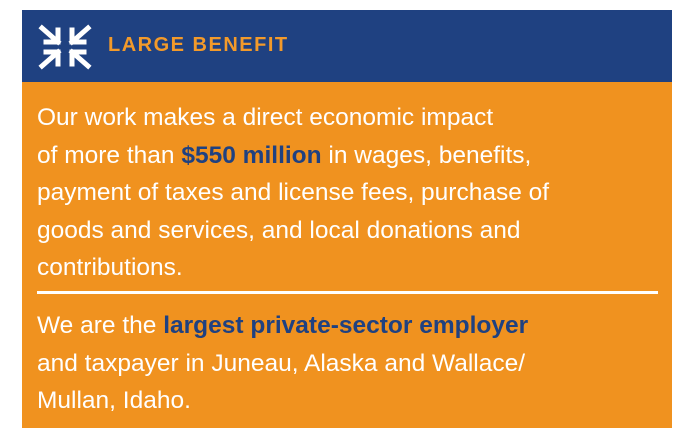  I want to click on body-text: Mullan, Idaho., so click(114, 400).